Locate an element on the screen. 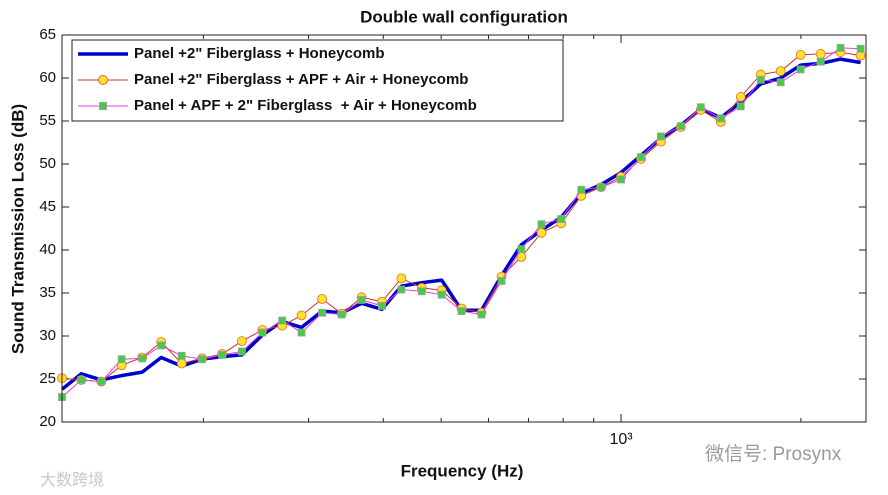  watermark: 大数跨境 is located at coordinates (72, 479).